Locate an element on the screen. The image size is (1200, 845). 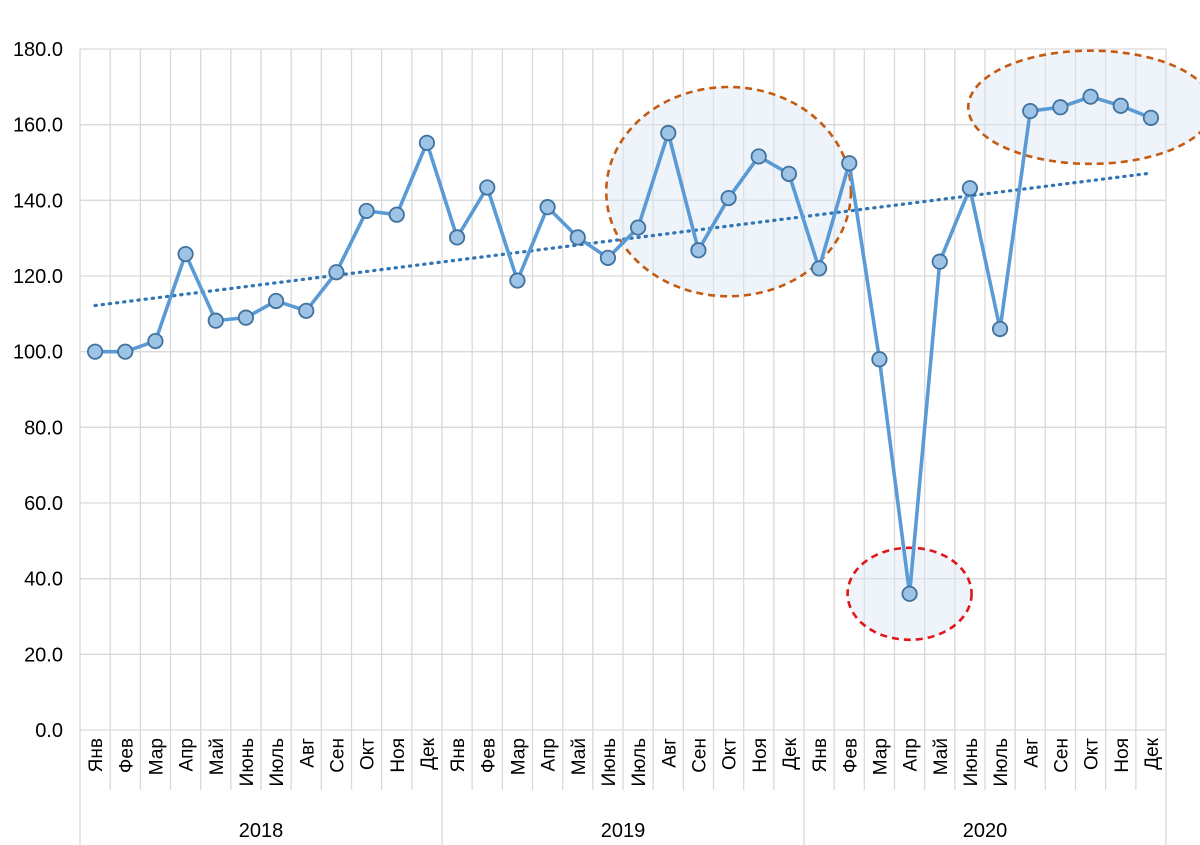
x-axis-year-labels: 2018 2019 2020 is located at coordinates (623, 831).